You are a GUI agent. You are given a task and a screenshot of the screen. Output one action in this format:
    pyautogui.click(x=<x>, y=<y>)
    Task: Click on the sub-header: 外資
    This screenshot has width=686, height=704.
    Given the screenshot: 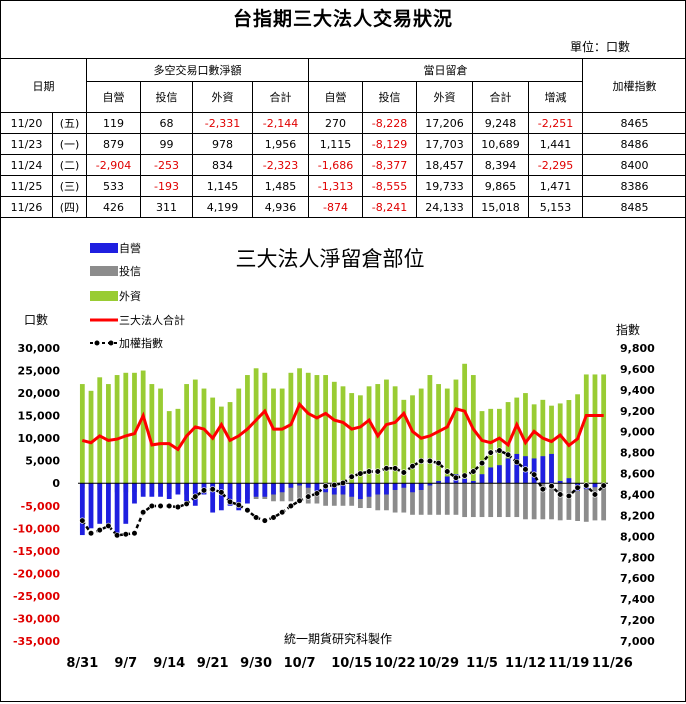 What is the action you would take?
    pyautogui.click(x=445, y=97)
    